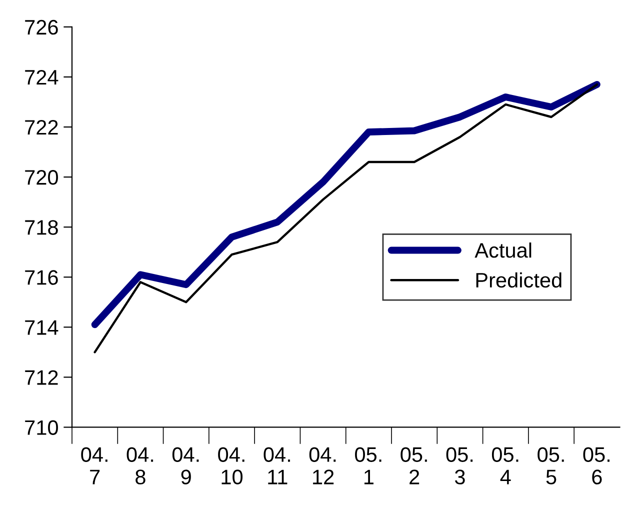 The height and width of the screenshot is (508, 626). Describe the element at coordinates (41, 227) in the screenshot. I see `y-tick-label: 718` at that location.